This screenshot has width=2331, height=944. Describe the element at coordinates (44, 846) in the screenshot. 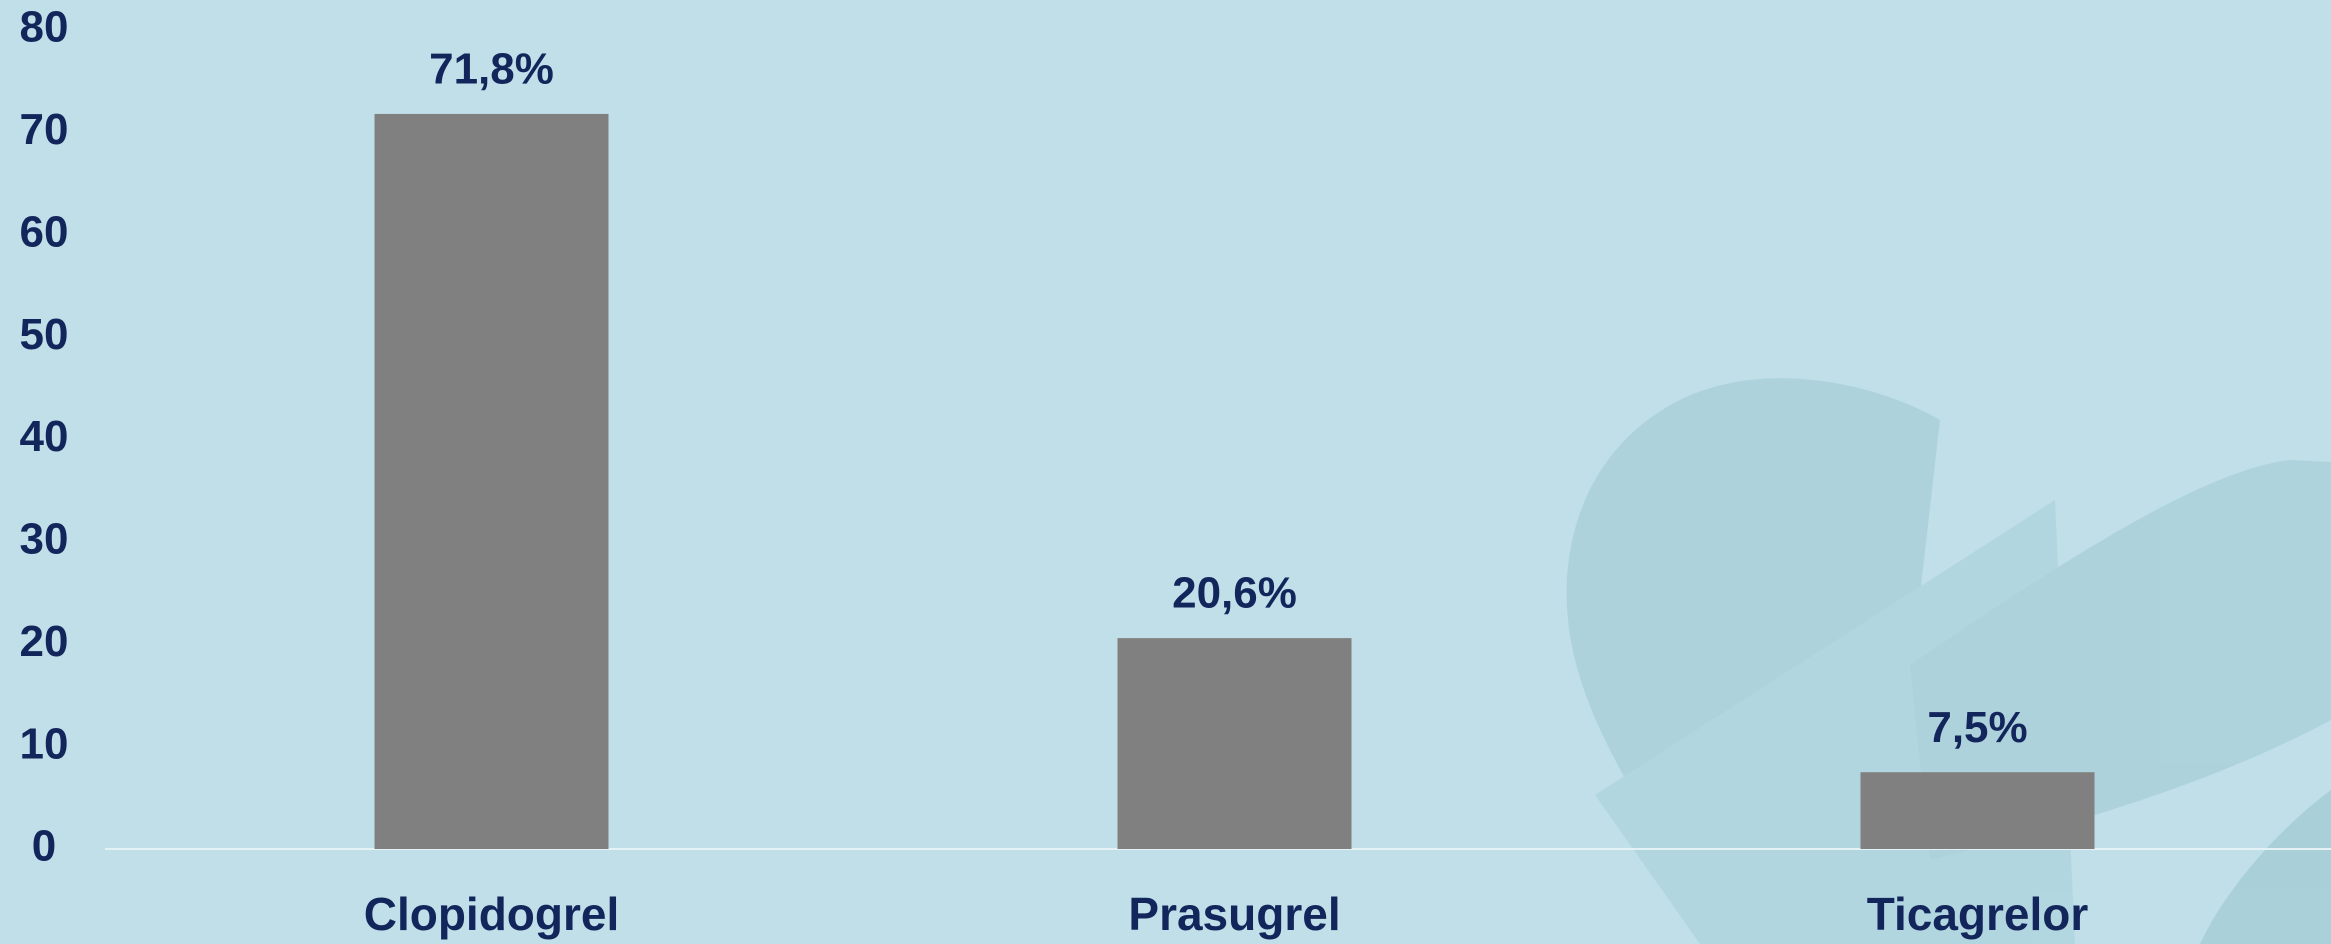

I see `y-tick-label: 0` at that location.